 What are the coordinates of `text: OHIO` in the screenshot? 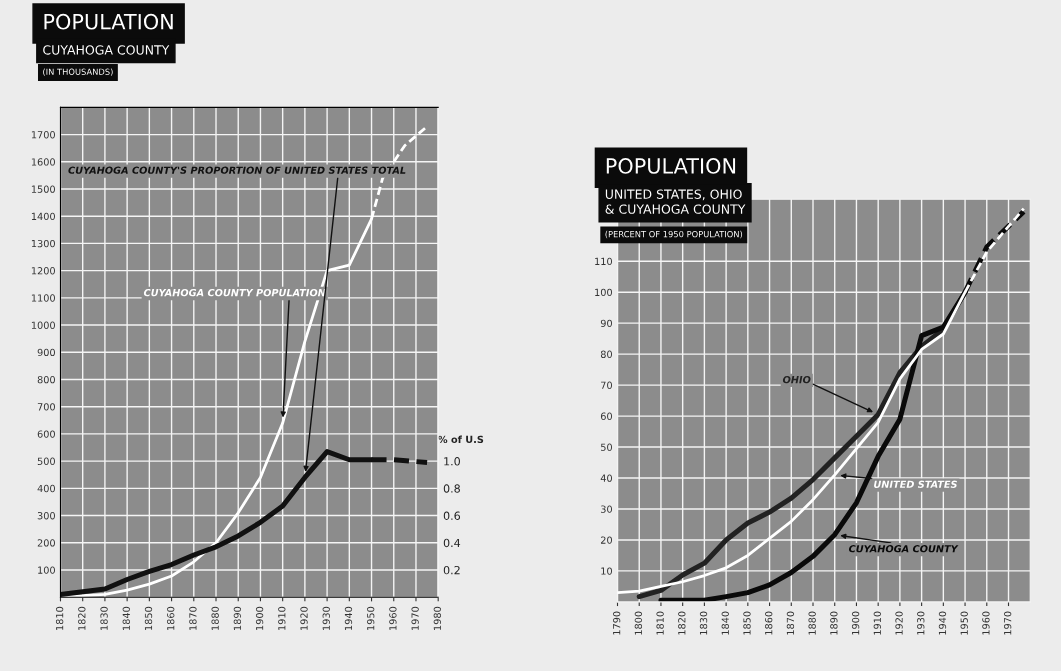 It's located at (796, 379).